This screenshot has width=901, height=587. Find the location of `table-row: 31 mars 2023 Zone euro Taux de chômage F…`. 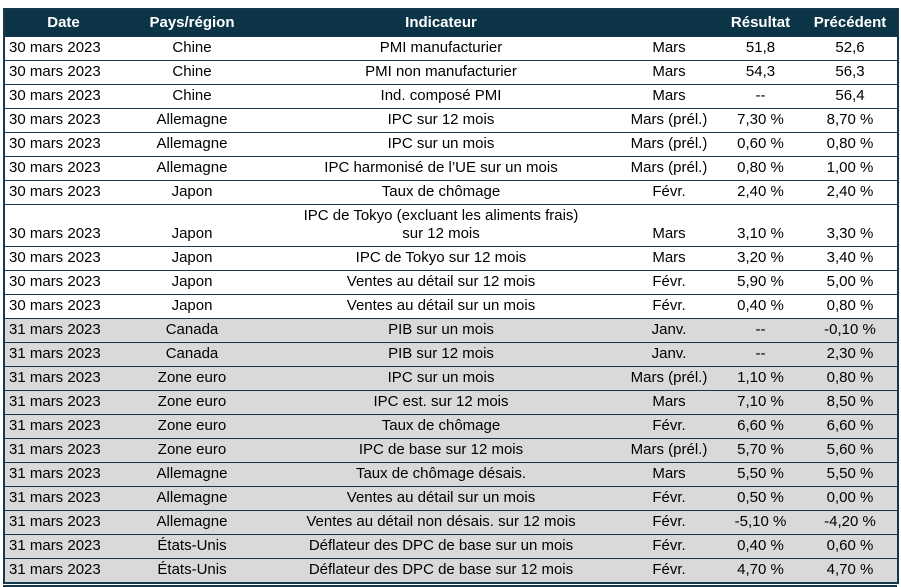

table-row: 31 mars 2023 Zone euro Taux de chômage F… is located at coordinates (451, 425).